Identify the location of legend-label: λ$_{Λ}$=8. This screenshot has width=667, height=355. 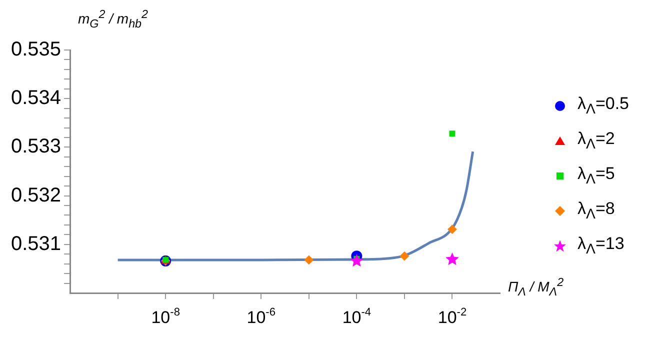
(596, 210).